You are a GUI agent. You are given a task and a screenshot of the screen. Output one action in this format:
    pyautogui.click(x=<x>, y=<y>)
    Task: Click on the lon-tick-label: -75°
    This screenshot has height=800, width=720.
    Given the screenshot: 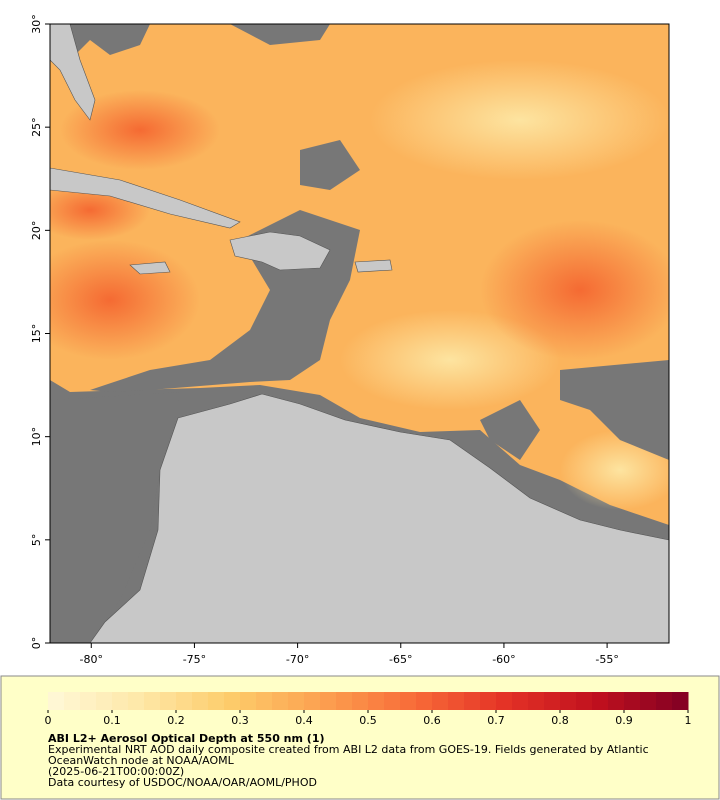 What is the action you would take?
    pyautogui.click(x=194, y=659)
    